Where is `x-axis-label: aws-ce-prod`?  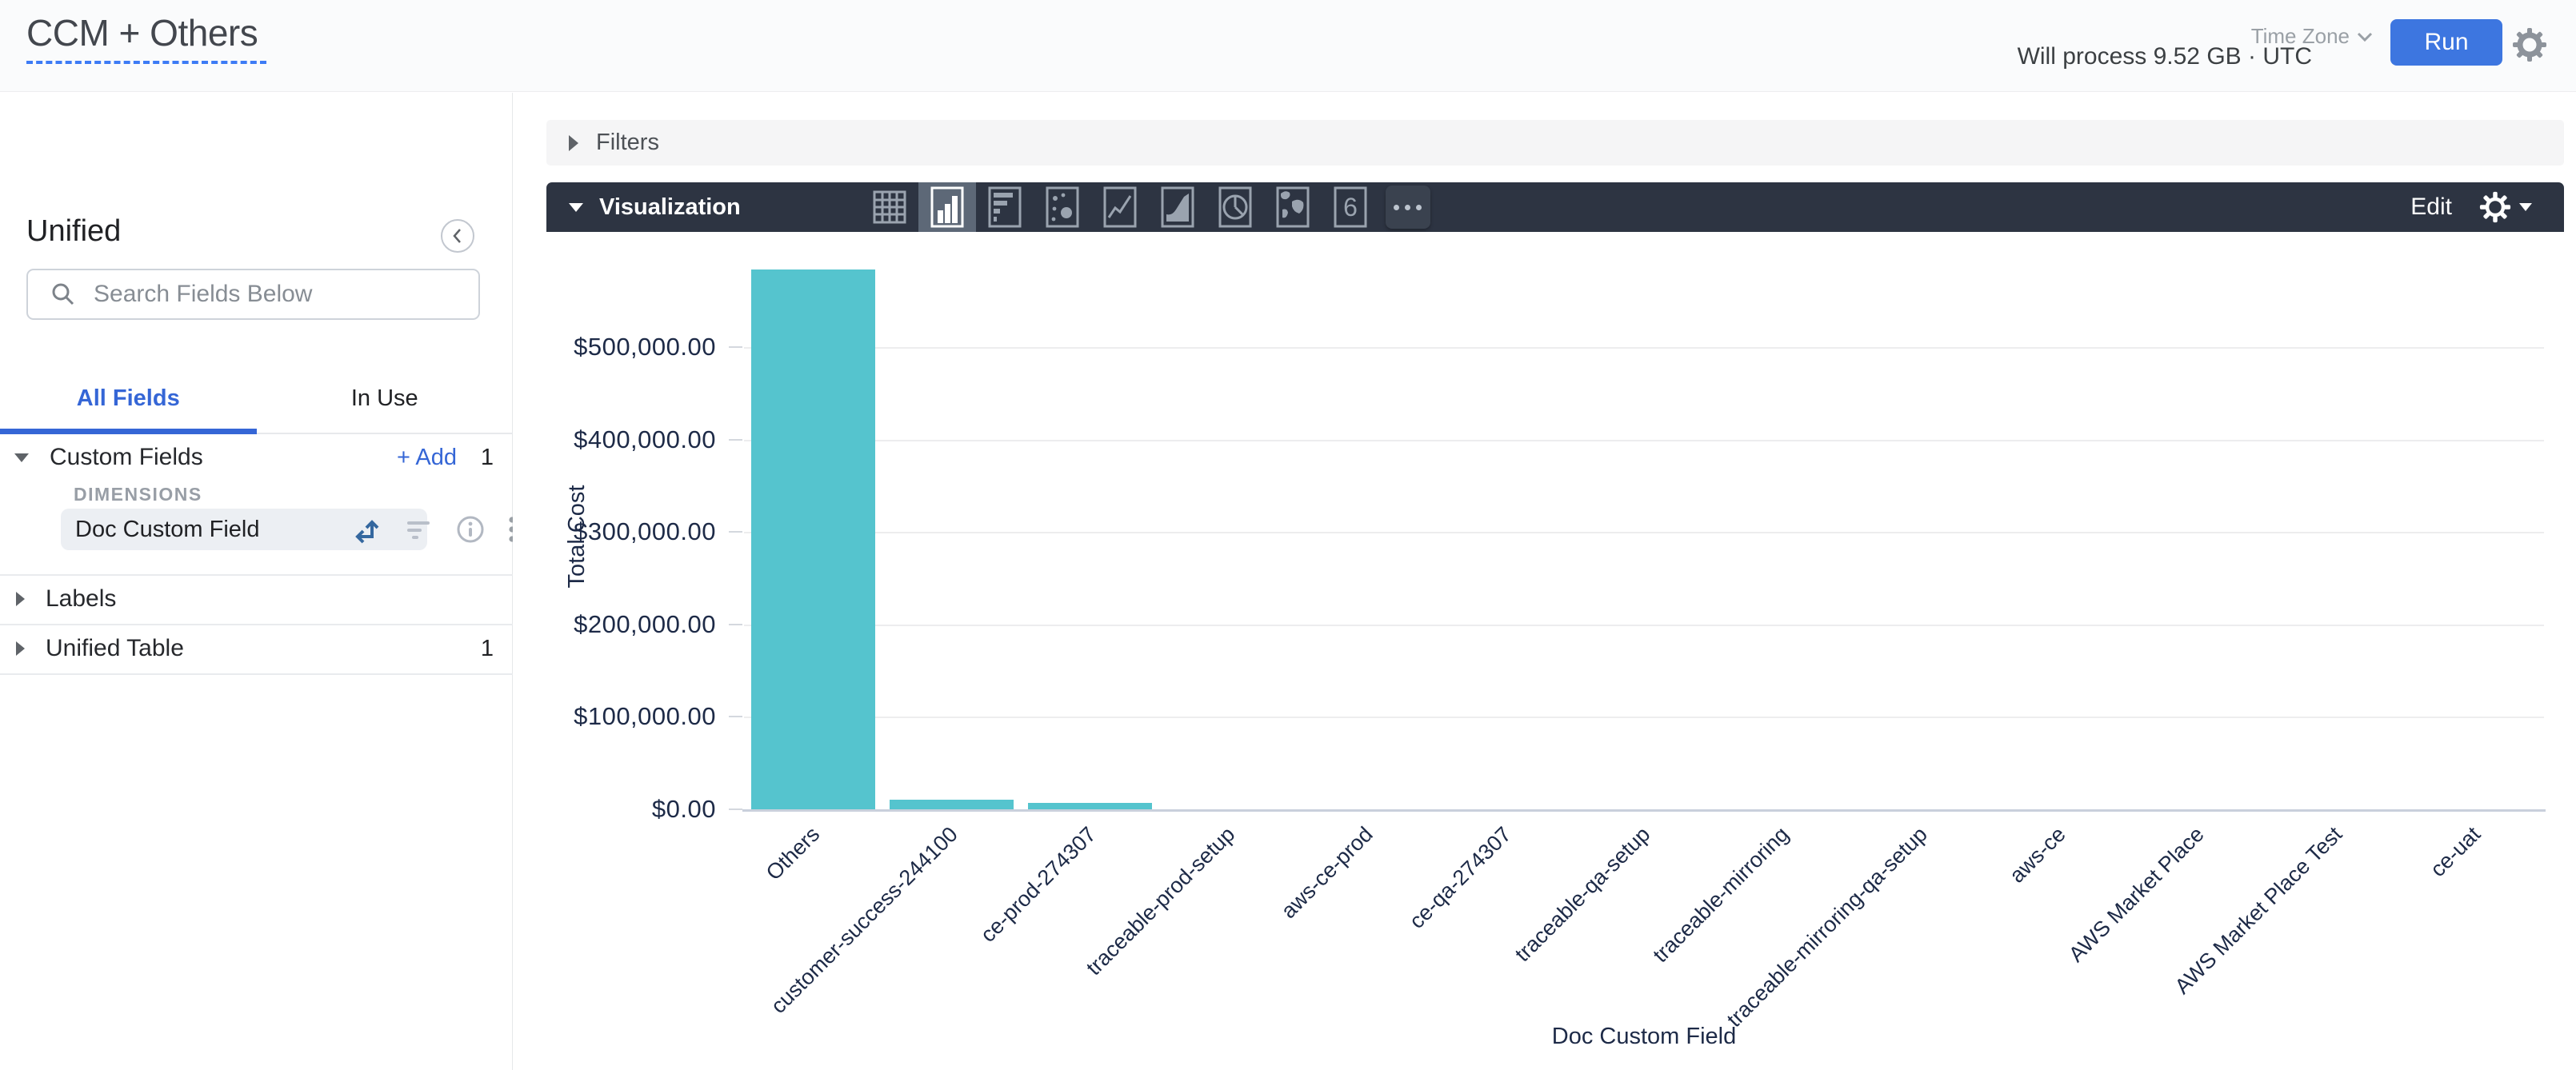
x-axis-label: aws-ce-prod is located at coordinates (1327, 873).